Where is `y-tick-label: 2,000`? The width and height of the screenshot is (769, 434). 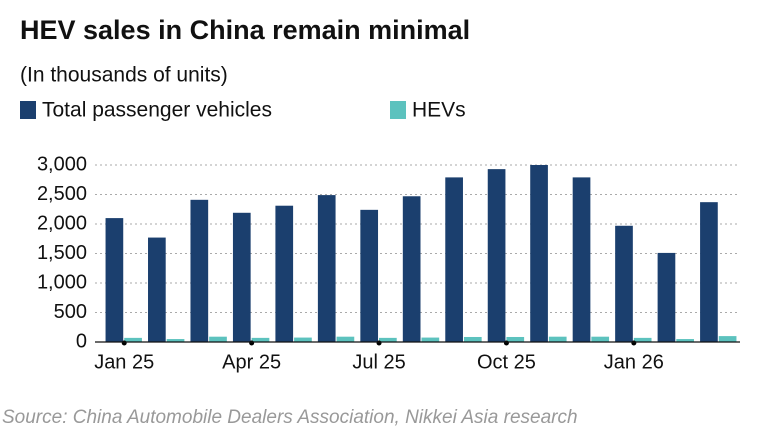
y-tick-label: 2,000 is located at coordinates (62, 223).